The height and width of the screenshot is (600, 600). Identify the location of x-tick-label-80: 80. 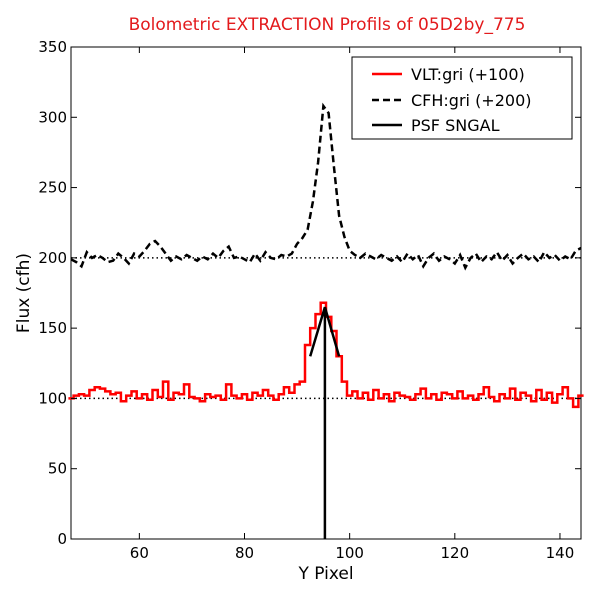
(244, 553).